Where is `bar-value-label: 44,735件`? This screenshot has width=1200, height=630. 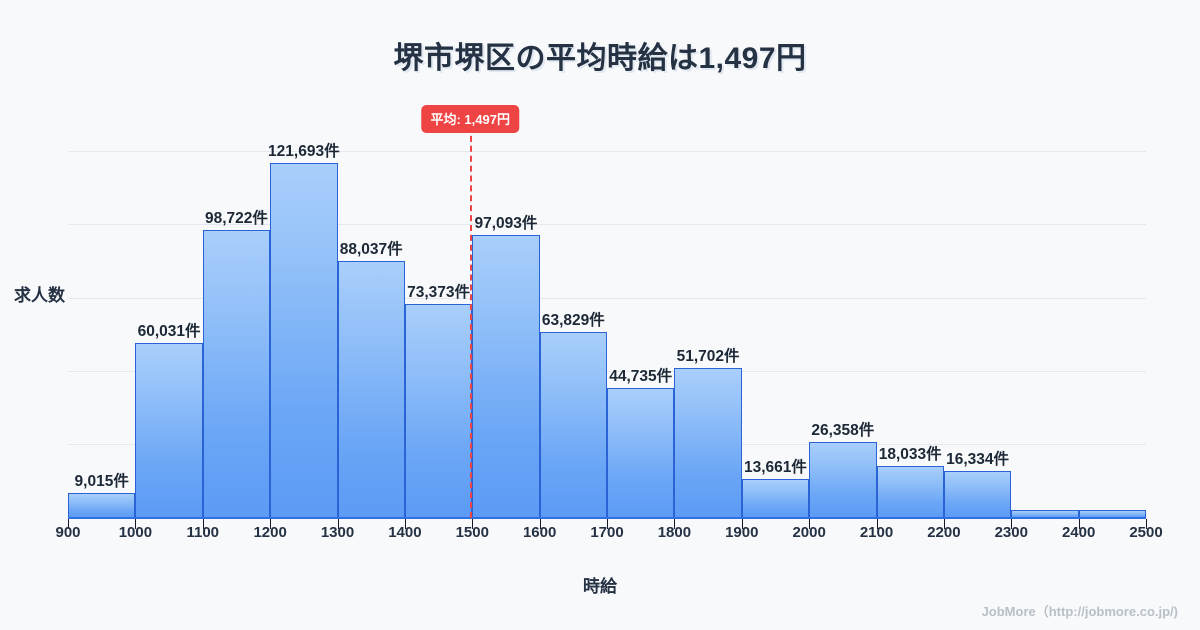
bar-value-label: 44,735件 is located at coordinates (641, 377).